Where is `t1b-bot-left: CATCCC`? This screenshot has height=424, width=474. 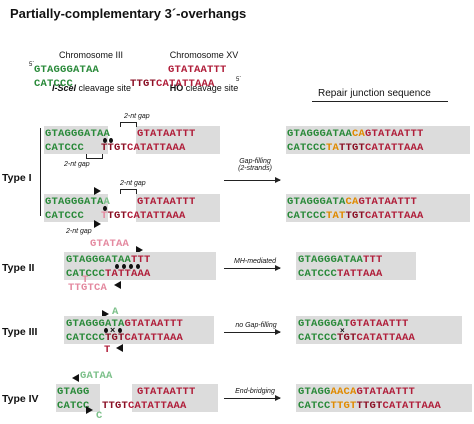
t1b-bot-left: CATCCC is located at coordinates (65, 216).